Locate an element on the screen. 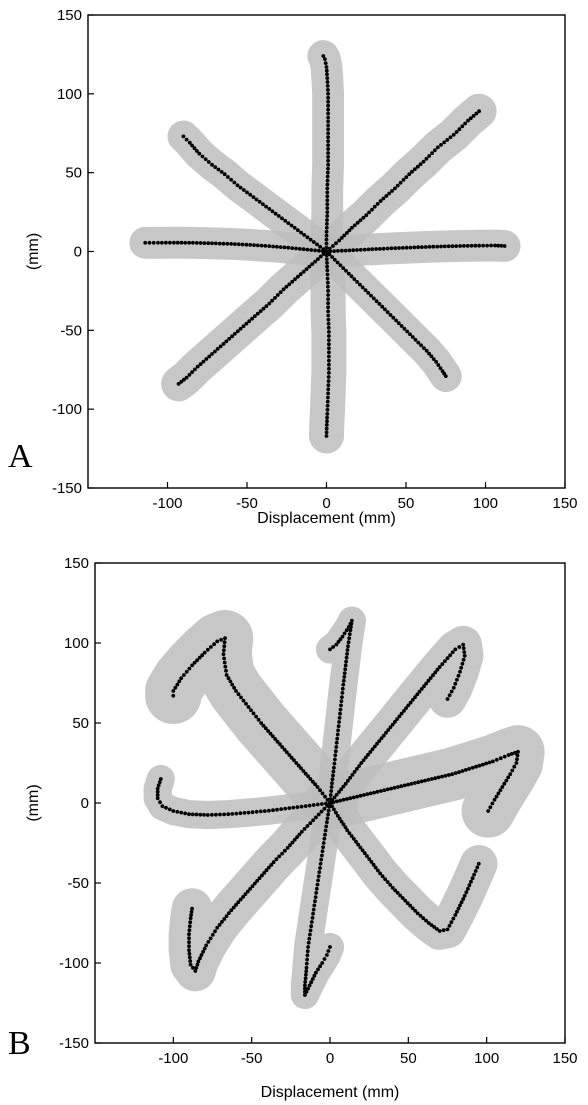 This screenshot has height=1105, width=588. y-tick-label: 100 is located at coordinates (69, 94).